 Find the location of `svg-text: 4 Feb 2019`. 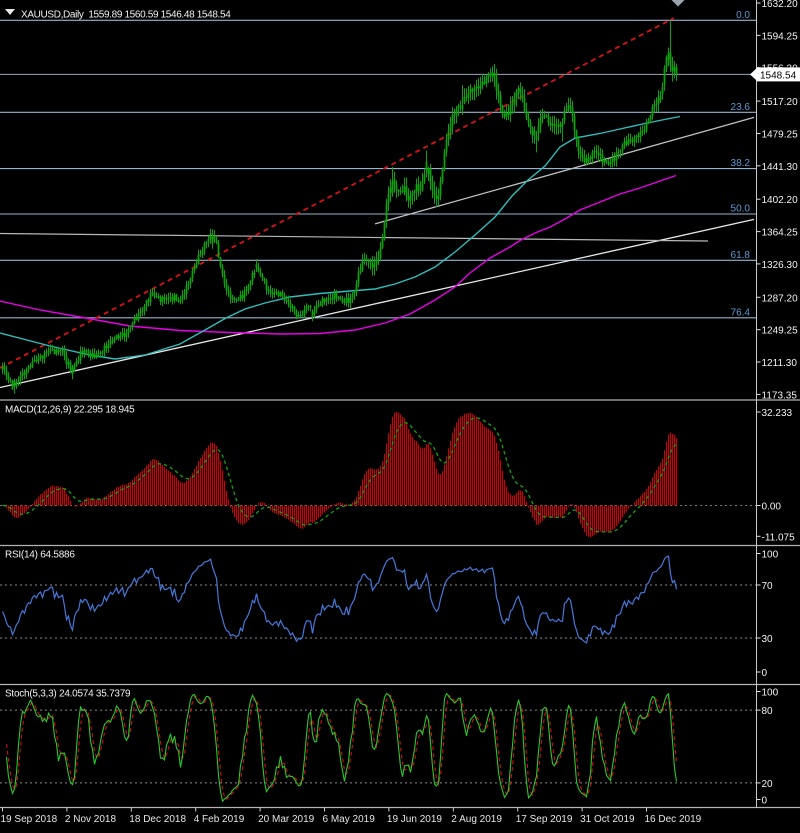

svg-text: 4 Feb 2019 is located at coordinates (219, 819).